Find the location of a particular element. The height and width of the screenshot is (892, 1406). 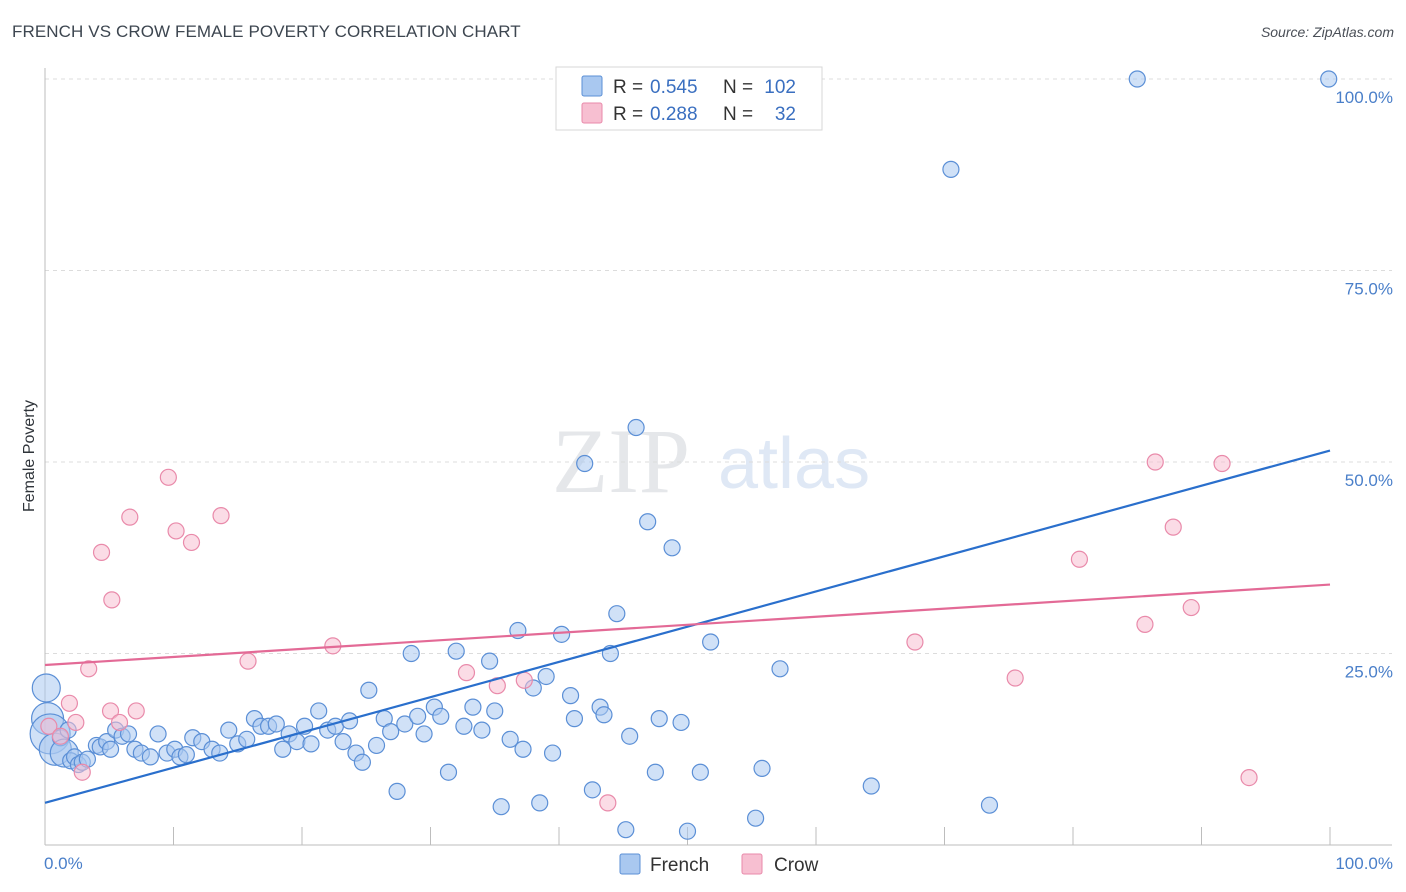

legend-r-label-crow: R = is located at coordinates (628, 114).